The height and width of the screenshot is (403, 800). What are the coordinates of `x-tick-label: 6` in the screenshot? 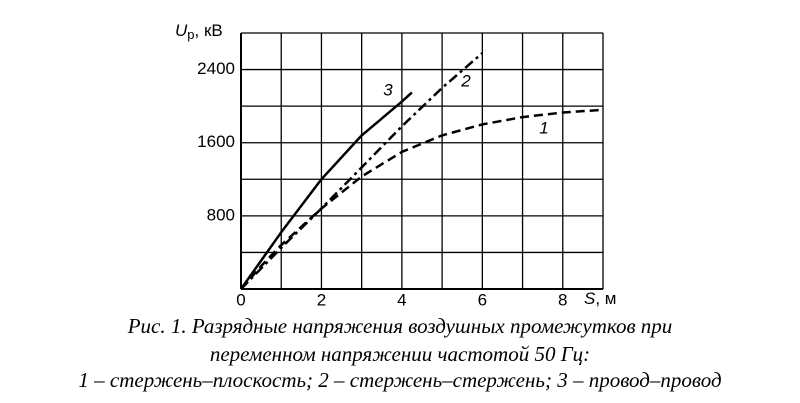 It's located at (482, 299).